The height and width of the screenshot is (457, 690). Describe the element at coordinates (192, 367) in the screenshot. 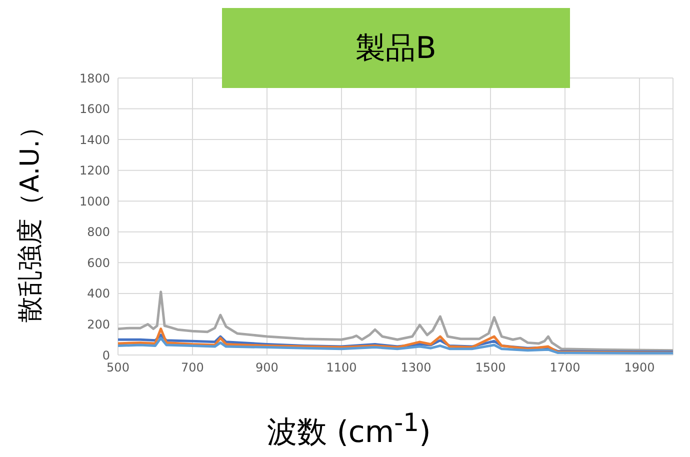

I see `x-tick-label: 700` at that location.